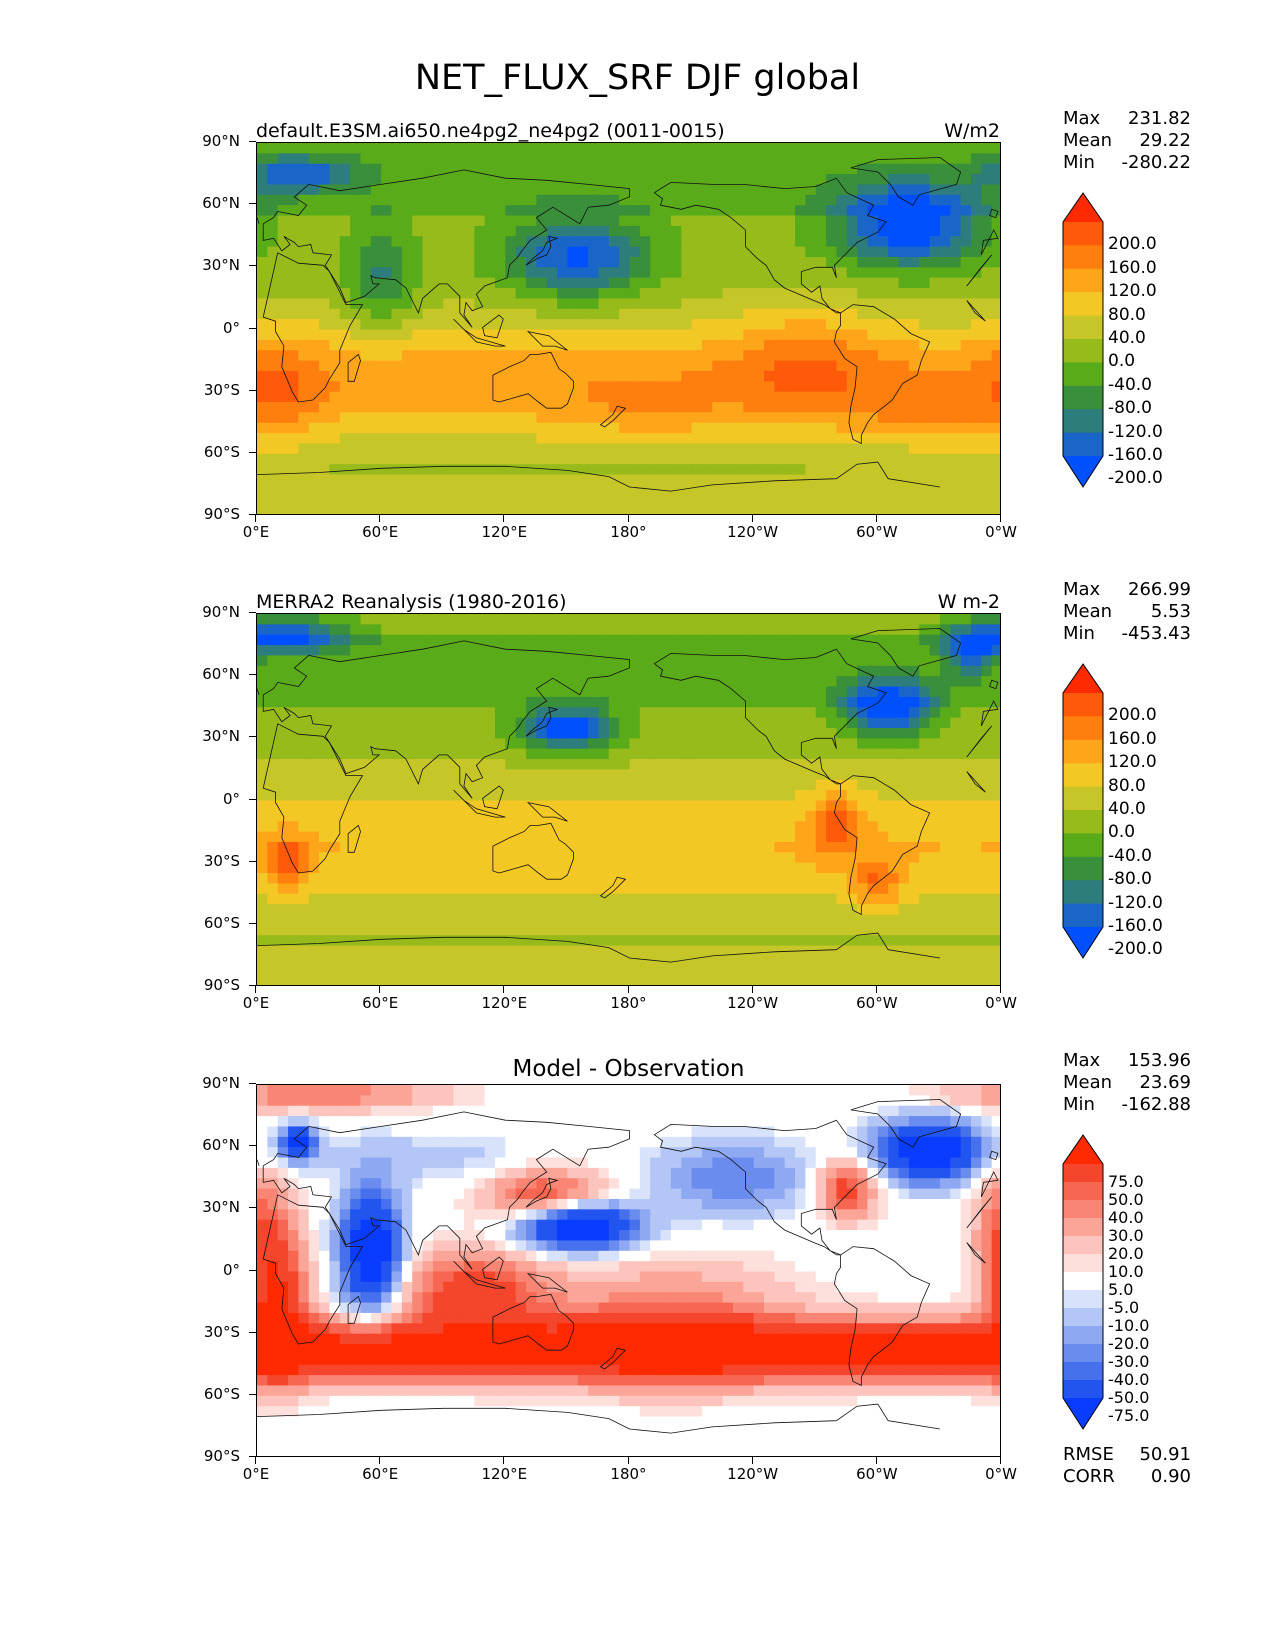  I want to click on panel-title-left: MERRA2 Reanalysis (1980-2016), so click(411, 602).